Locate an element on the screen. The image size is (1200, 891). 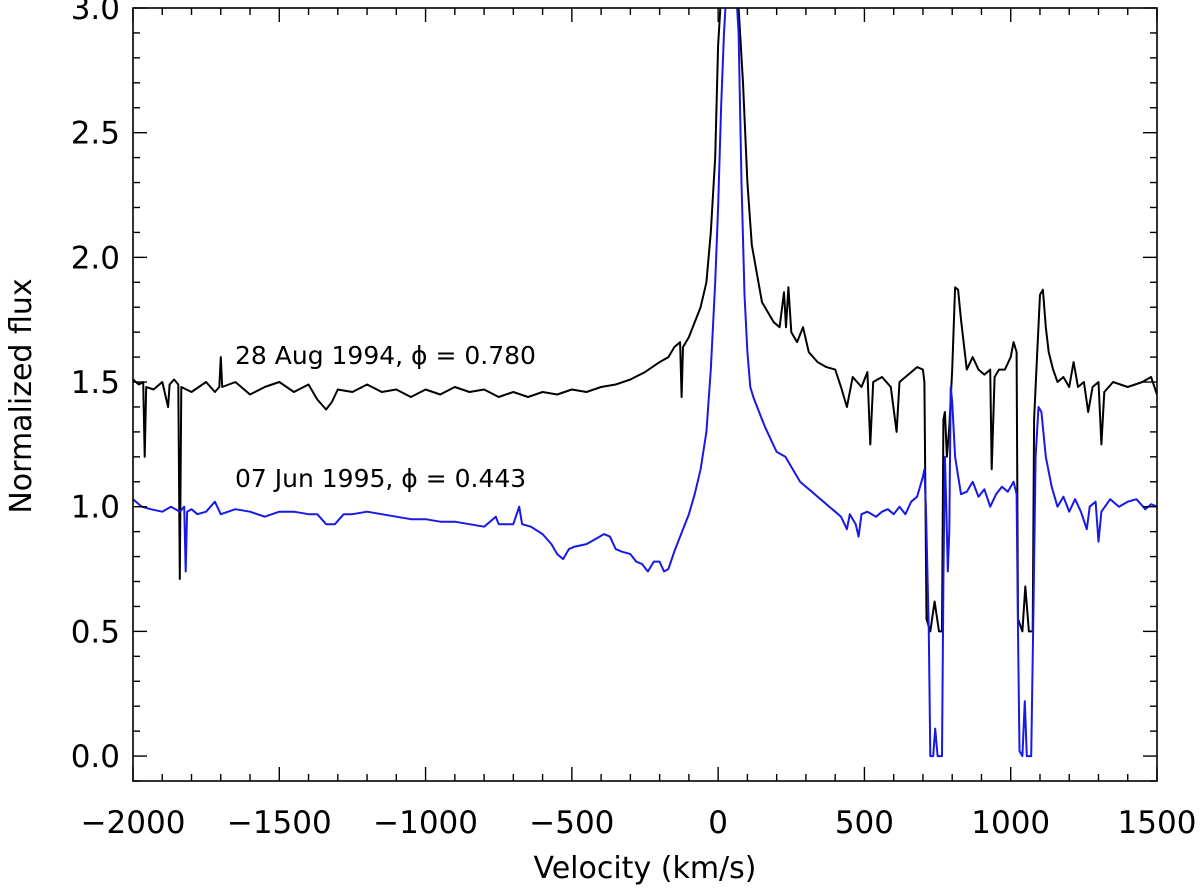
x-tick-label: 500 is located at coordinates (864, 823).